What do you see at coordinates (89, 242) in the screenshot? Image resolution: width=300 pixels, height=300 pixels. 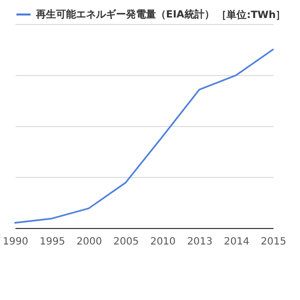 I see `x-tick-label: 2000` at bounding box center [89, 242].